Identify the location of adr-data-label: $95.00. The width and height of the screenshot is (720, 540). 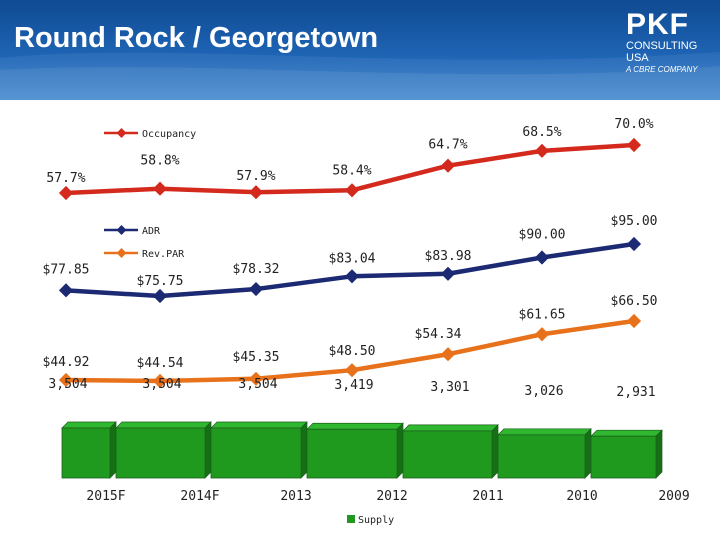
(634, 221).